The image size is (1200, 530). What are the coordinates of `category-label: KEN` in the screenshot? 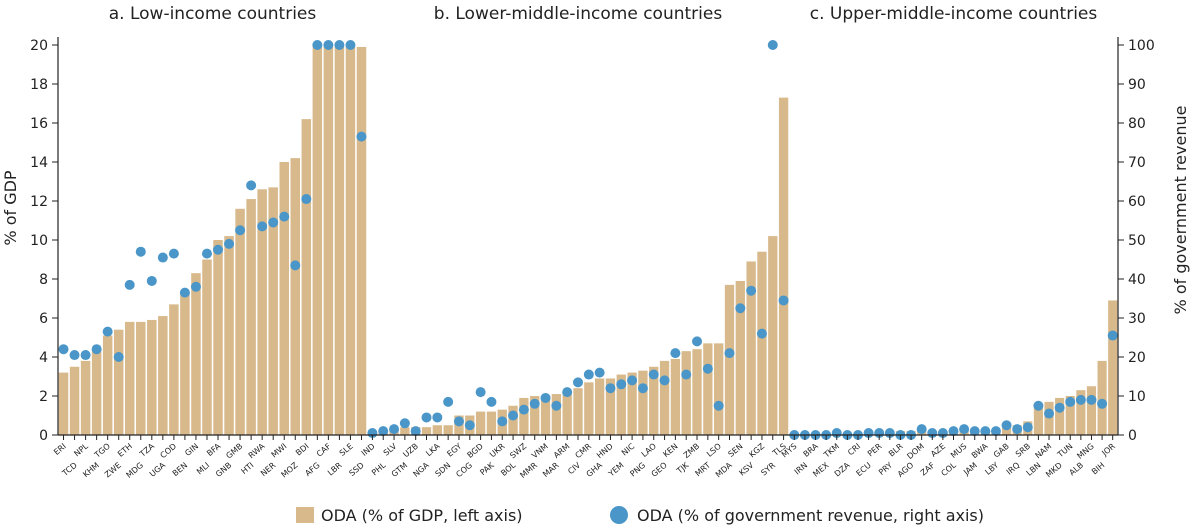 It's located at (670, 450).